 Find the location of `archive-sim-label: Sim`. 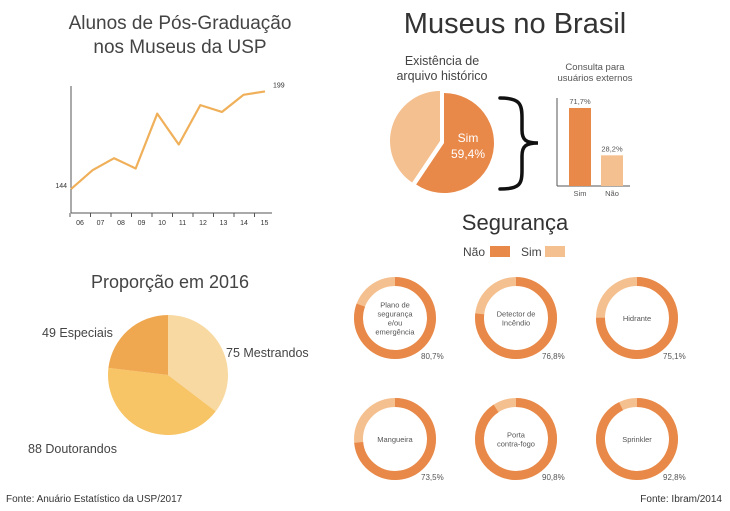

archive-sim-label: Sim is located at coordinates (468, 138).